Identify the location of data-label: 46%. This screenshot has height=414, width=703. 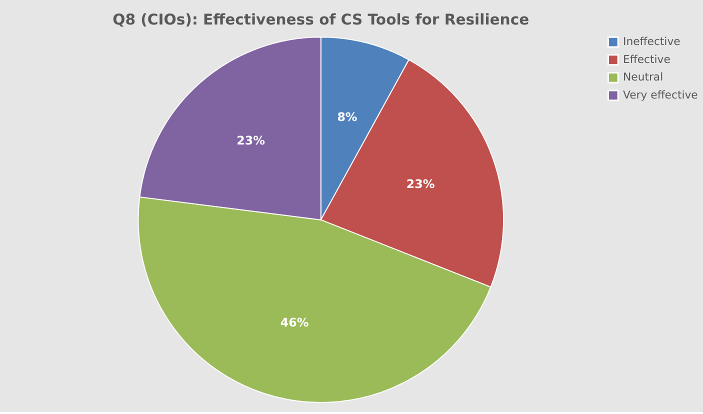
(294, 322).